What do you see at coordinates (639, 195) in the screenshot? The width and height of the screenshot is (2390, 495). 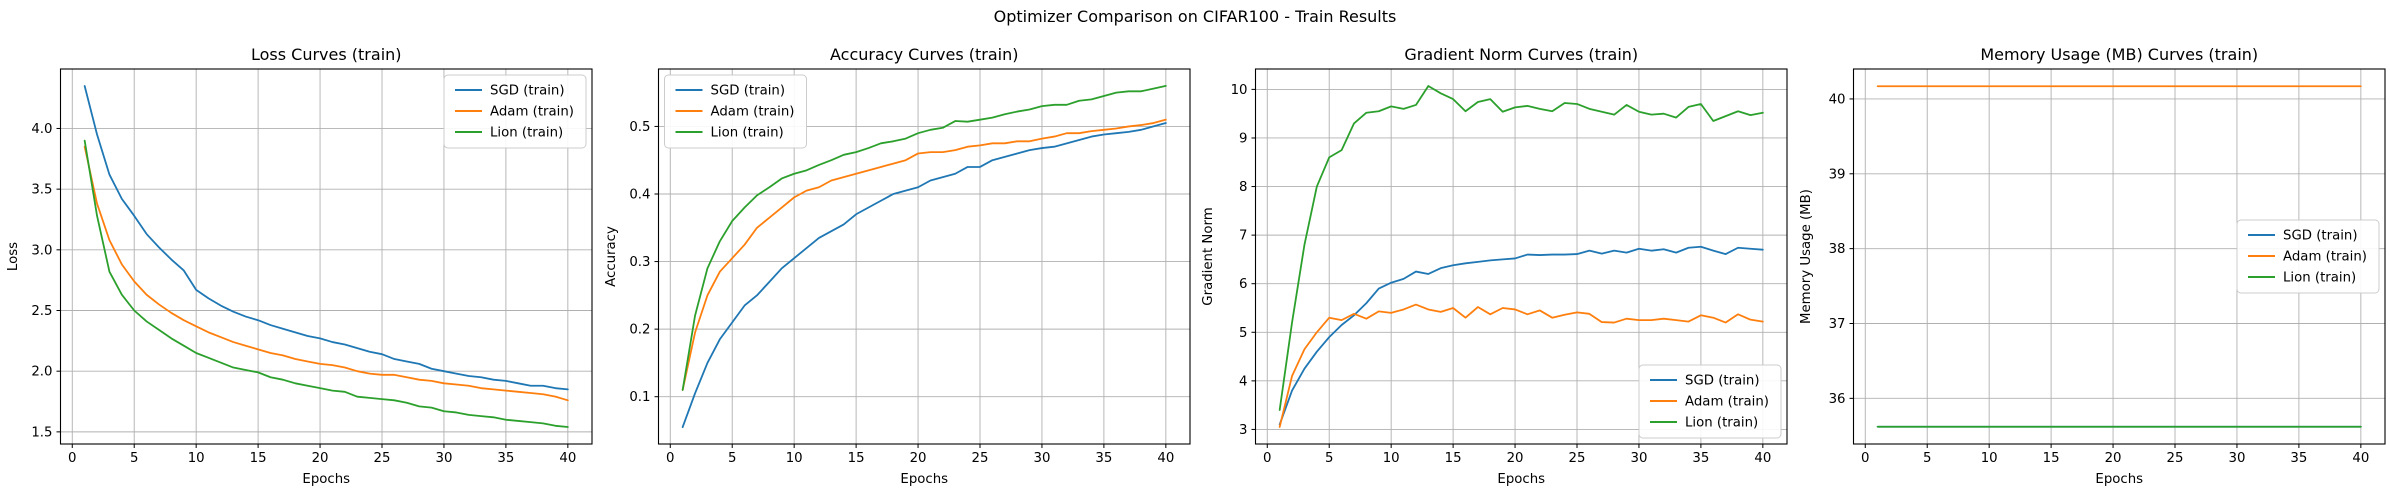 I see `y-tick-label: 0.4` at bounding box center [639, 195].